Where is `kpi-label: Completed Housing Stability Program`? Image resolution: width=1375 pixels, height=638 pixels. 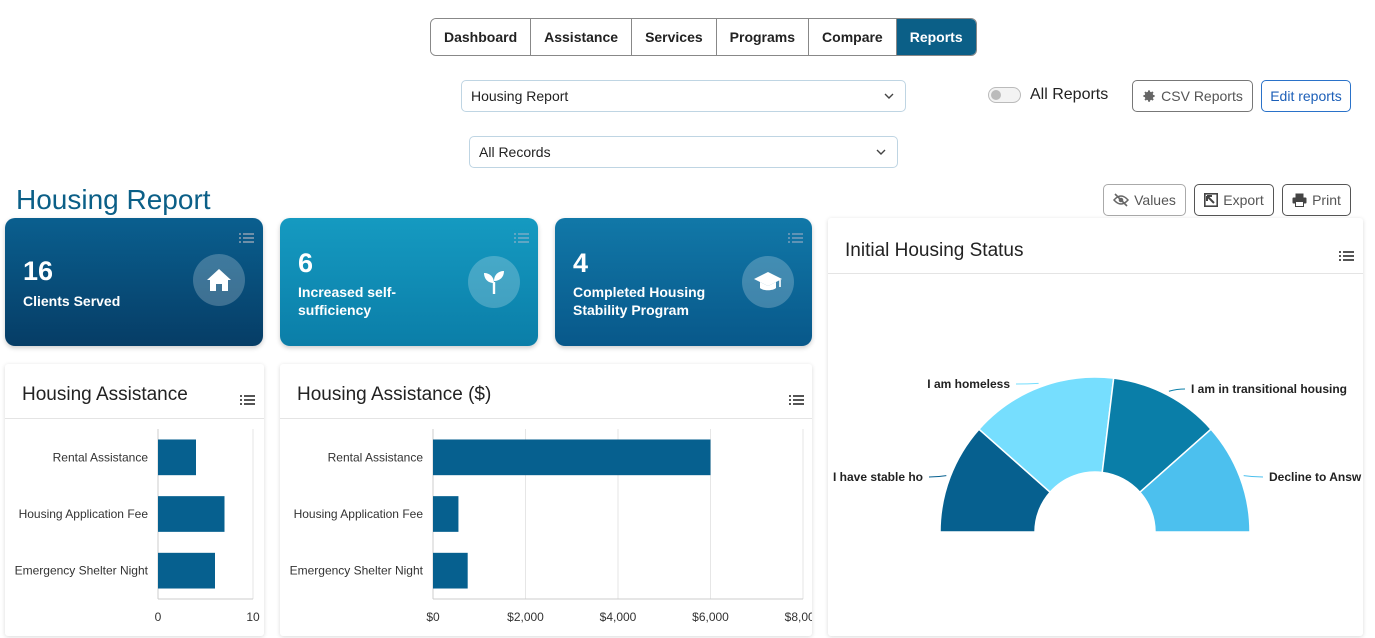
kpi-label: Completed Housing Stability Program is located at coordinates (639, 301).